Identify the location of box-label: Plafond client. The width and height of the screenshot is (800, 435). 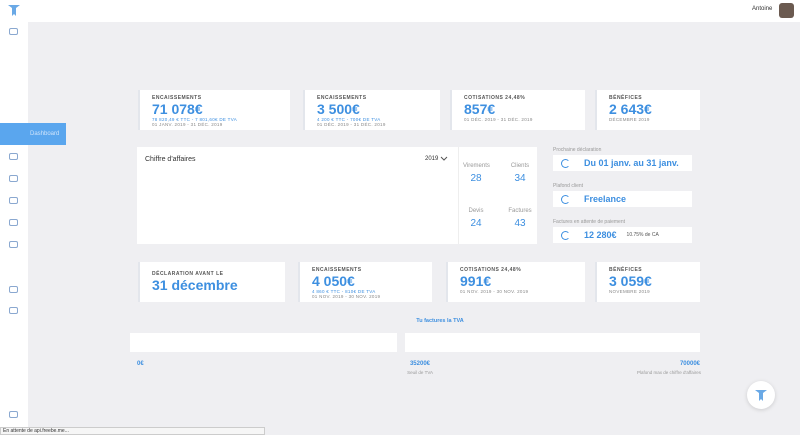
(568, 186).